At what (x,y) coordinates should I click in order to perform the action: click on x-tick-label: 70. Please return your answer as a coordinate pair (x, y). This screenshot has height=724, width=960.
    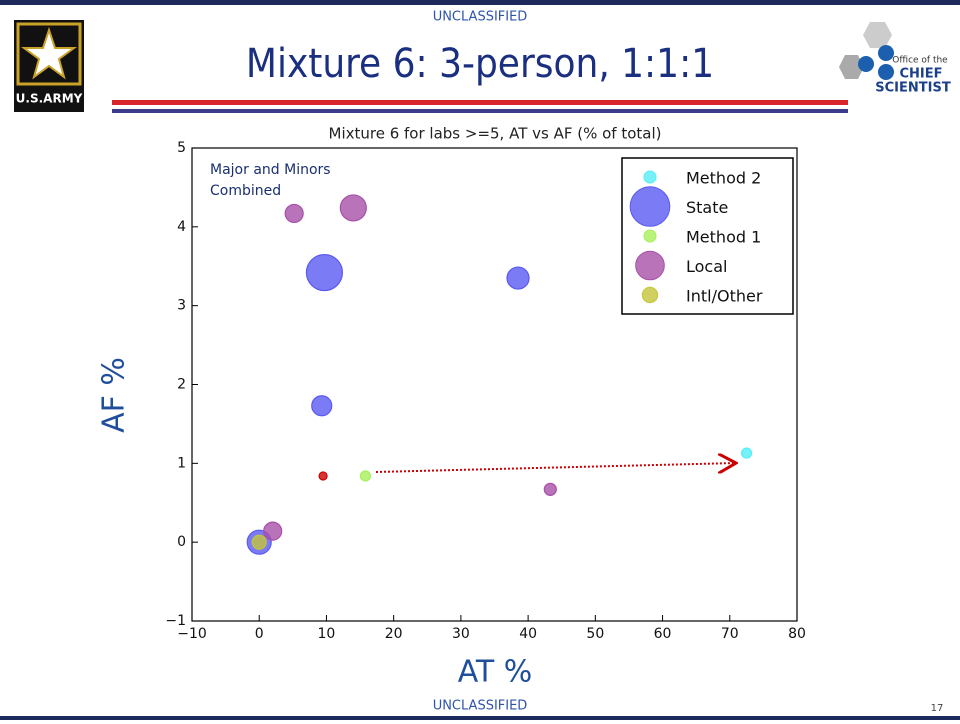
    Looking at the image, I should click on (730, 634).